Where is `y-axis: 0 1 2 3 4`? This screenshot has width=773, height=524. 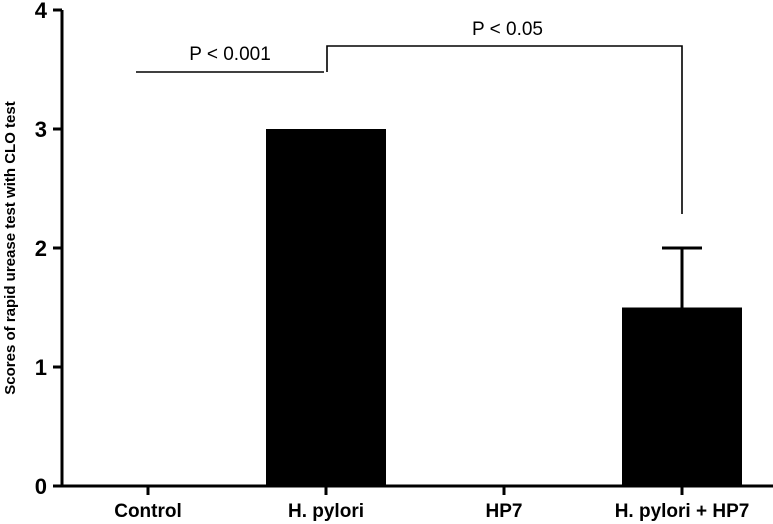 y-axis: 0 1 2 3 4 is located at coordinates (49, 249).